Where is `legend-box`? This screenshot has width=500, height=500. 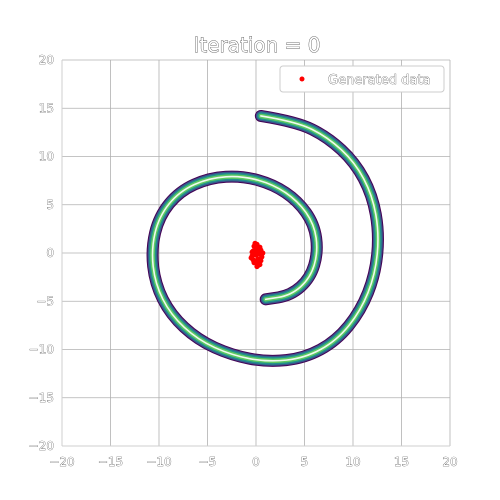
legend-box is located at coordinates (362, 79).